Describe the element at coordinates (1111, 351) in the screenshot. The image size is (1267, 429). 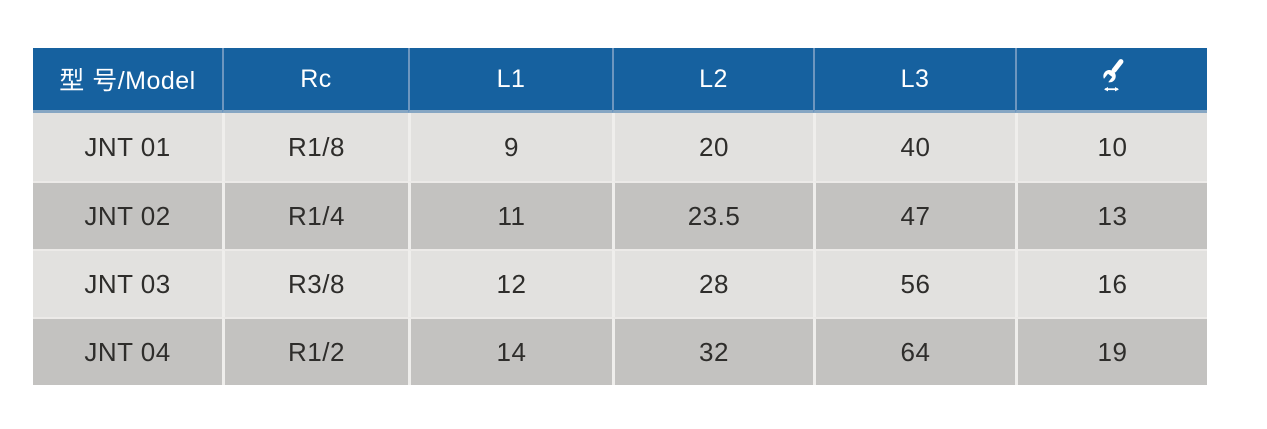
I see `table-cell: 19` at that location.